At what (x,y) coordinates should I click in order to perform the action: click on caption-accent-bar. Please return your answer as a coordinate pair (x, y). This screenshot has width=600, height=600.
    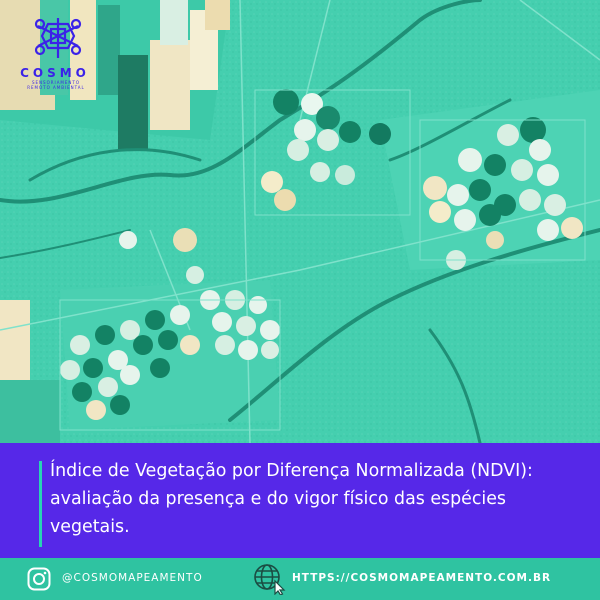
    Looking at the image, I should click on (40, 504).